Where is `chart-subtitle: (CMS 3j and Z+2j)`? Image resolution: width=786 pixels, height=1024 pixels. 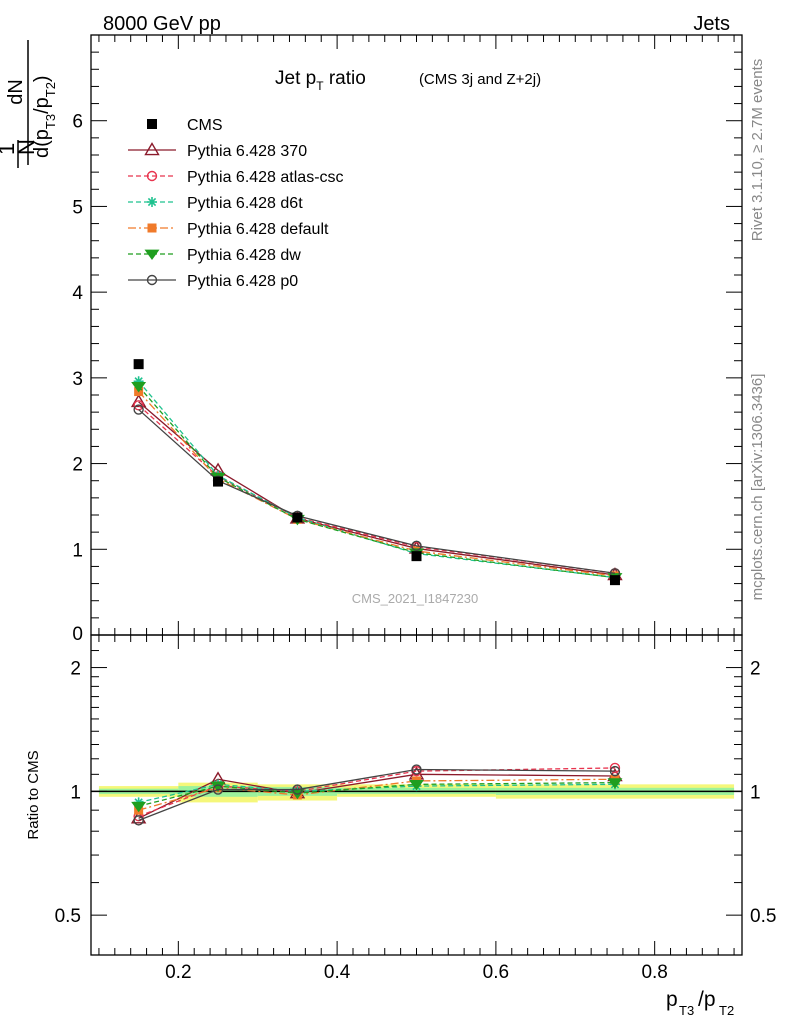
chart-subtitle: (CMS 3j and Z+2j) is located at coordinates (480, 79).